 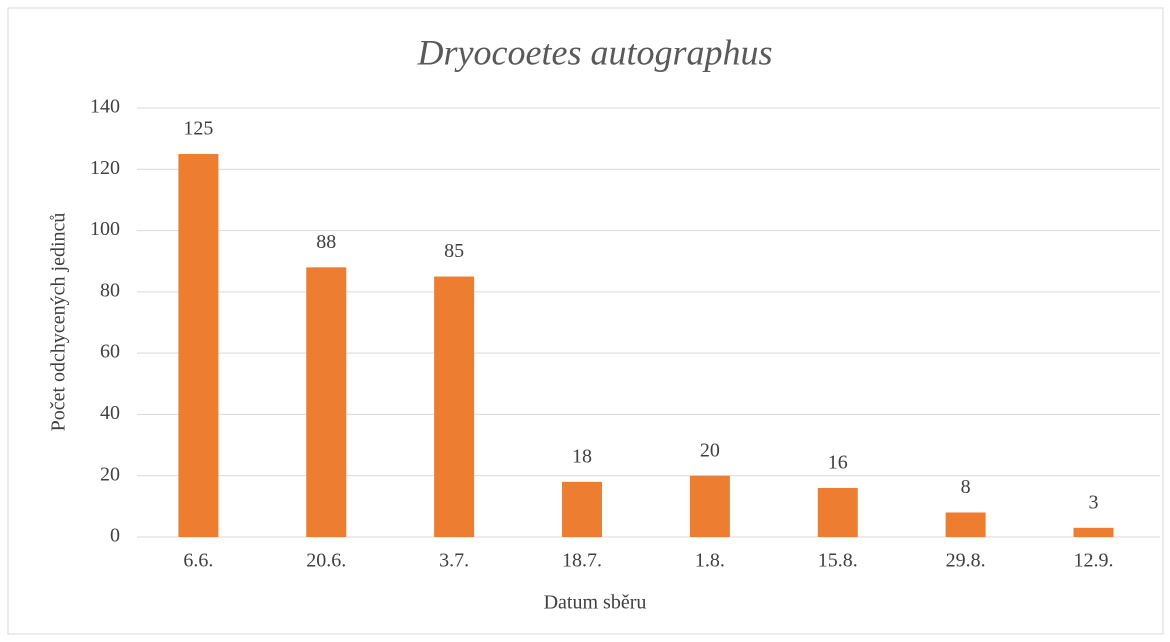 What do you see at coordinates (454, 251) in the screenshot?
I see `data-label: 85` at bounding box center [454, 251].